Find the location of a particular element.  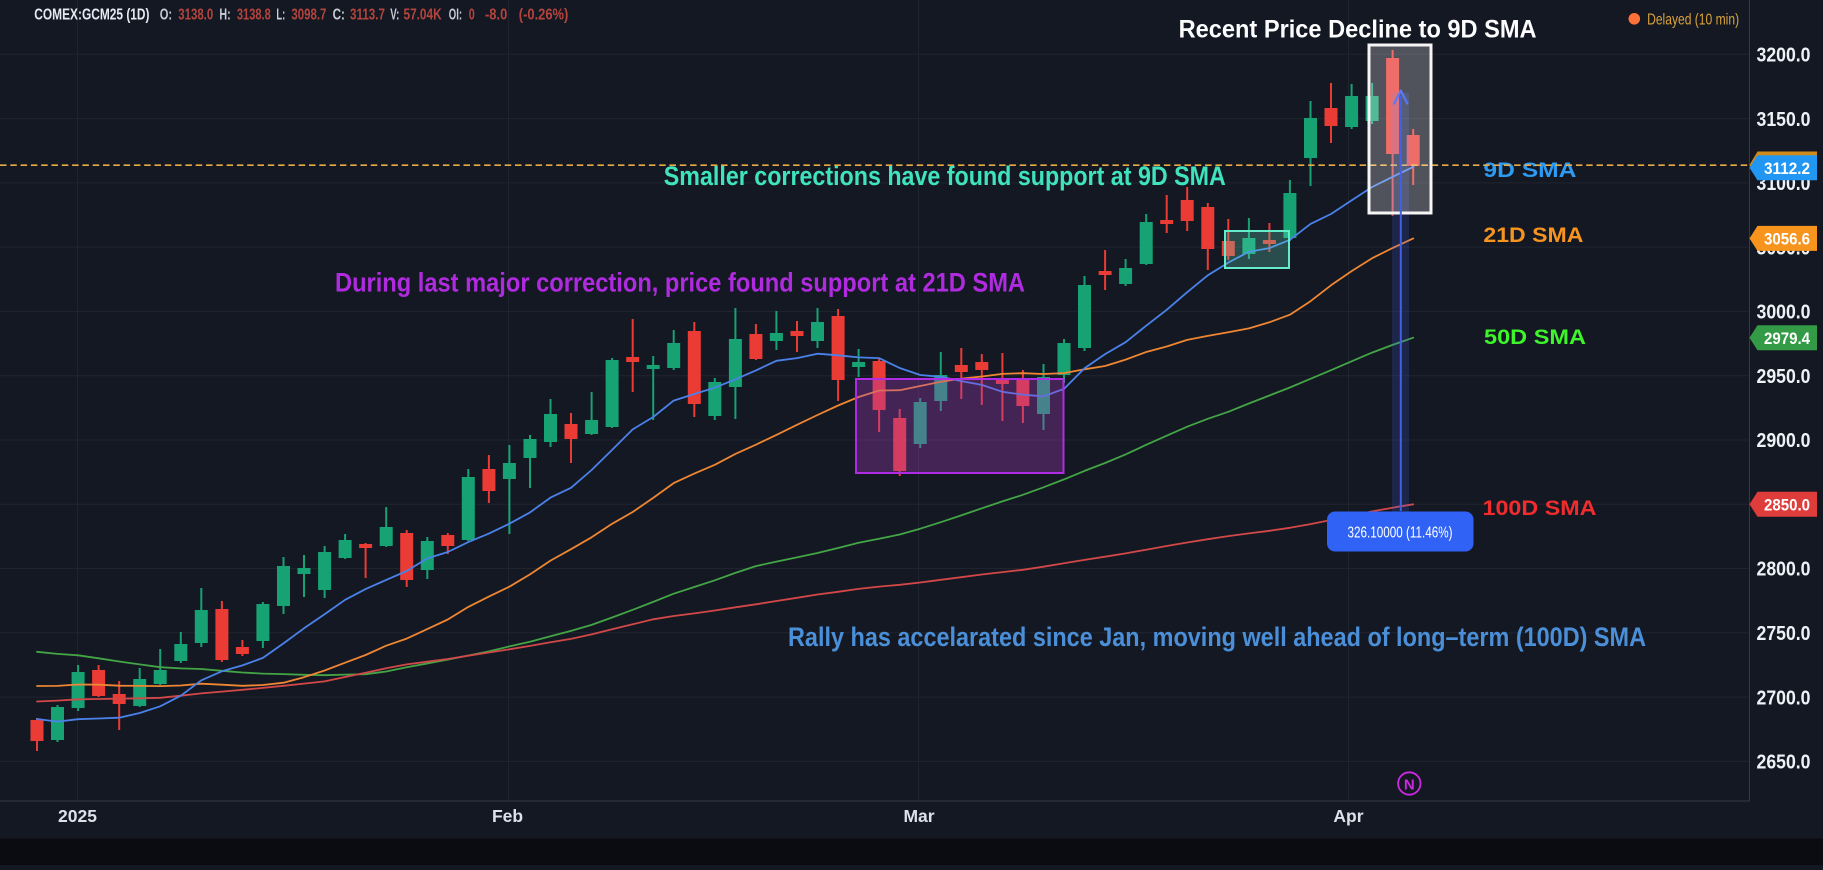

svg-text: Delayed (10 min) is located at coordinates (1693, 19).